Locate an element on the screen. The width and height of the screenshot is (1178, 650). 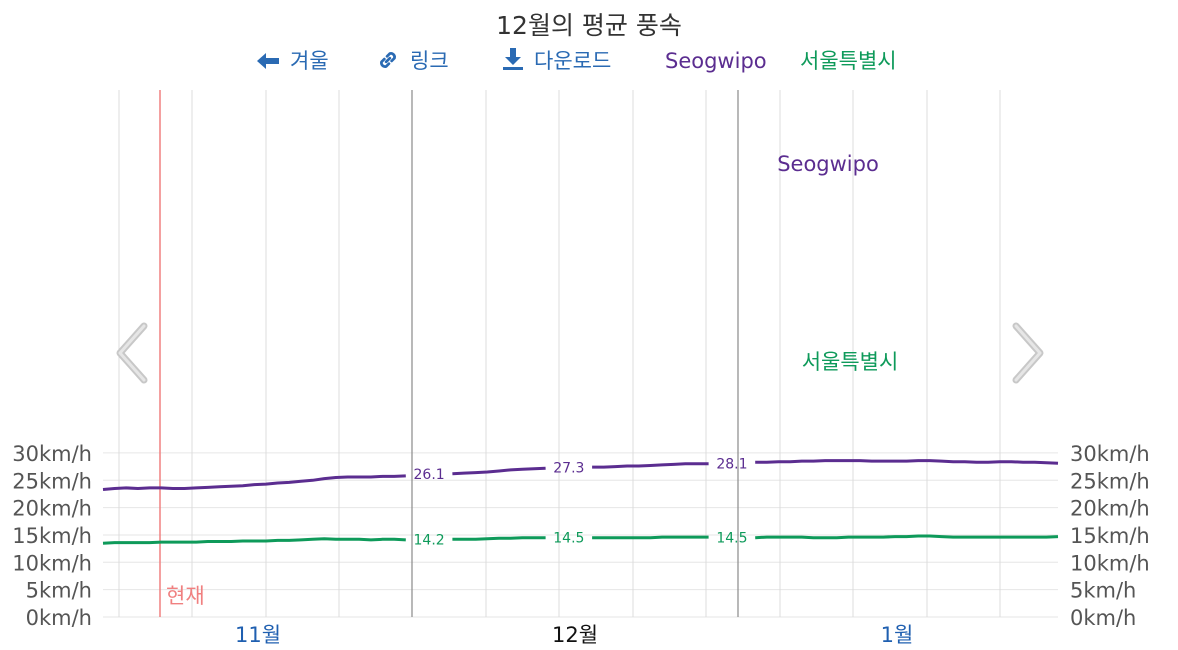
series-end-label: 서울특별시 is located at coordinates (850, 362).